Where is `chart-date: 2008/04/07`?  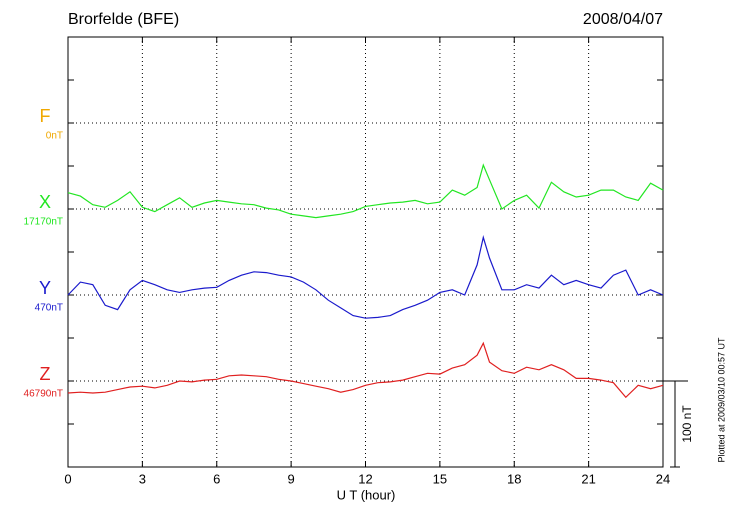
chart-date: 2008/04/07 is located at coordinates (623, 19).